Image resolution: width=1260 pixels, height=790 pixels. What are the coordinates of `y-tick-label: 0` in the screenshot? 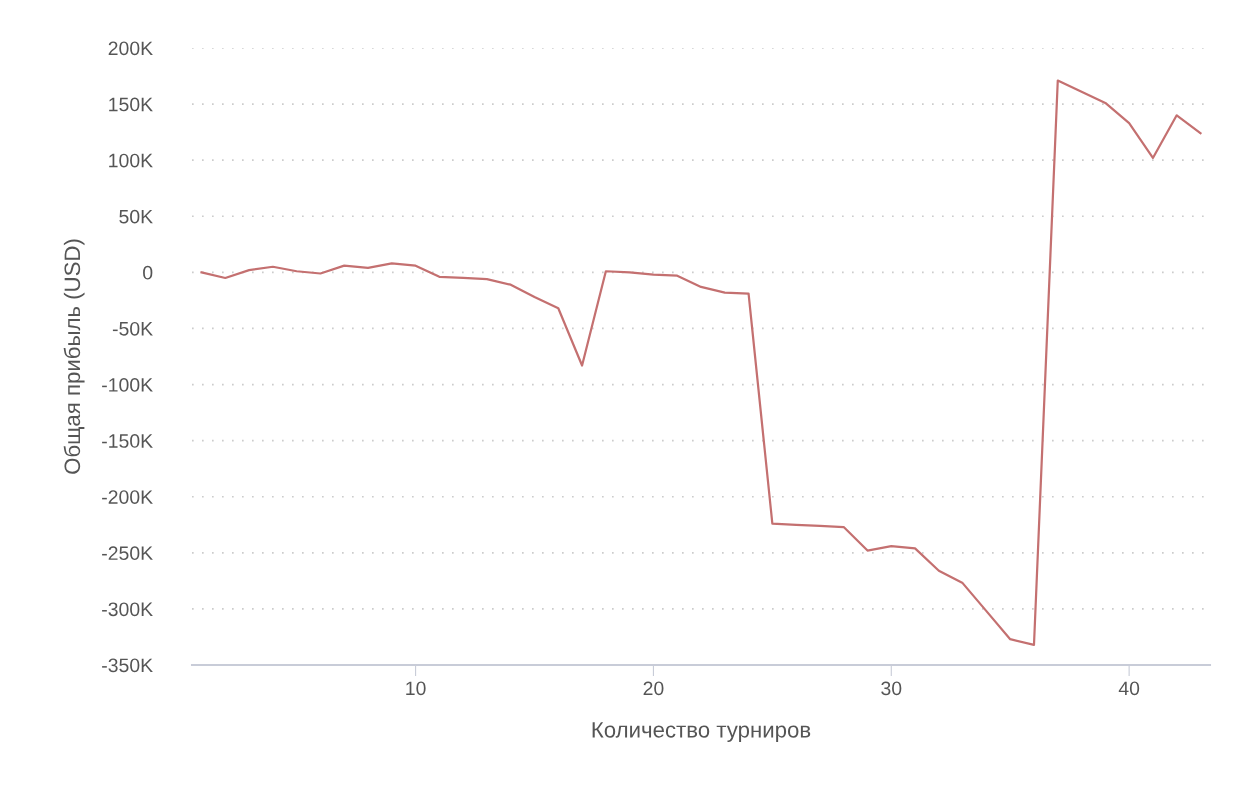 It's located at (148, 272).